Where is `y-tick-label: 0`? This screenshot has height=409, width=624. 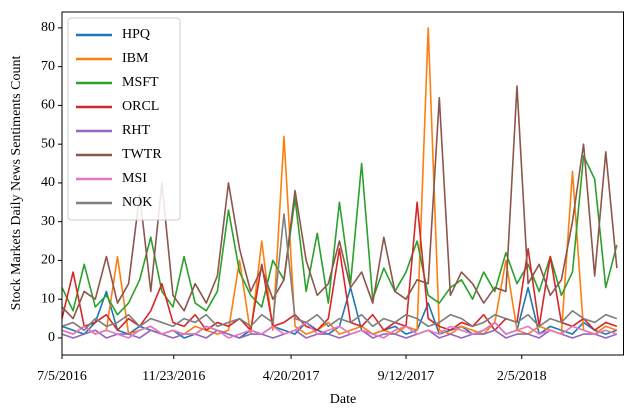 y-tick-label: 0 is located at coordinates (51, 337).